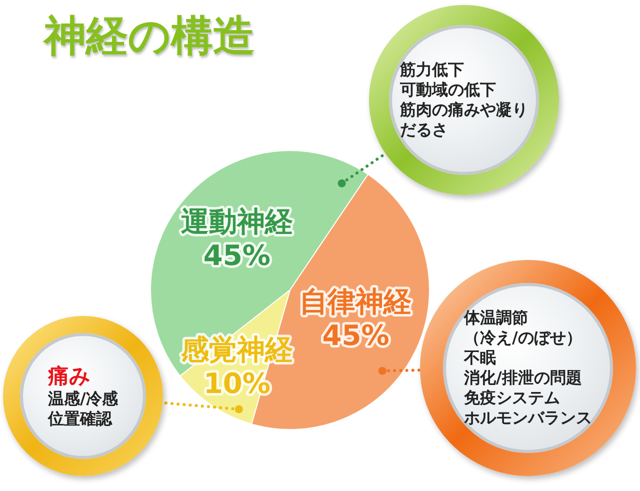  What do you see at coordinates (81, 419) in the screenshot?
I see `text: 位置確認` at bounding box center [81, 419].